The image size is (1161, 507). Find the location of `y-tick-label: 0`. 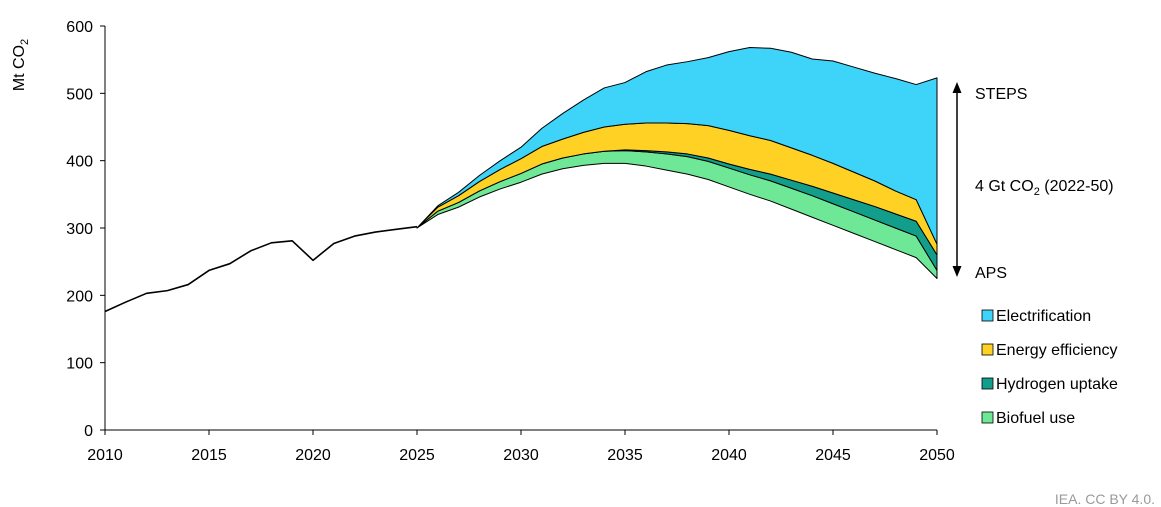

y-tick-label: 0 is located at coordinates (88, 431).